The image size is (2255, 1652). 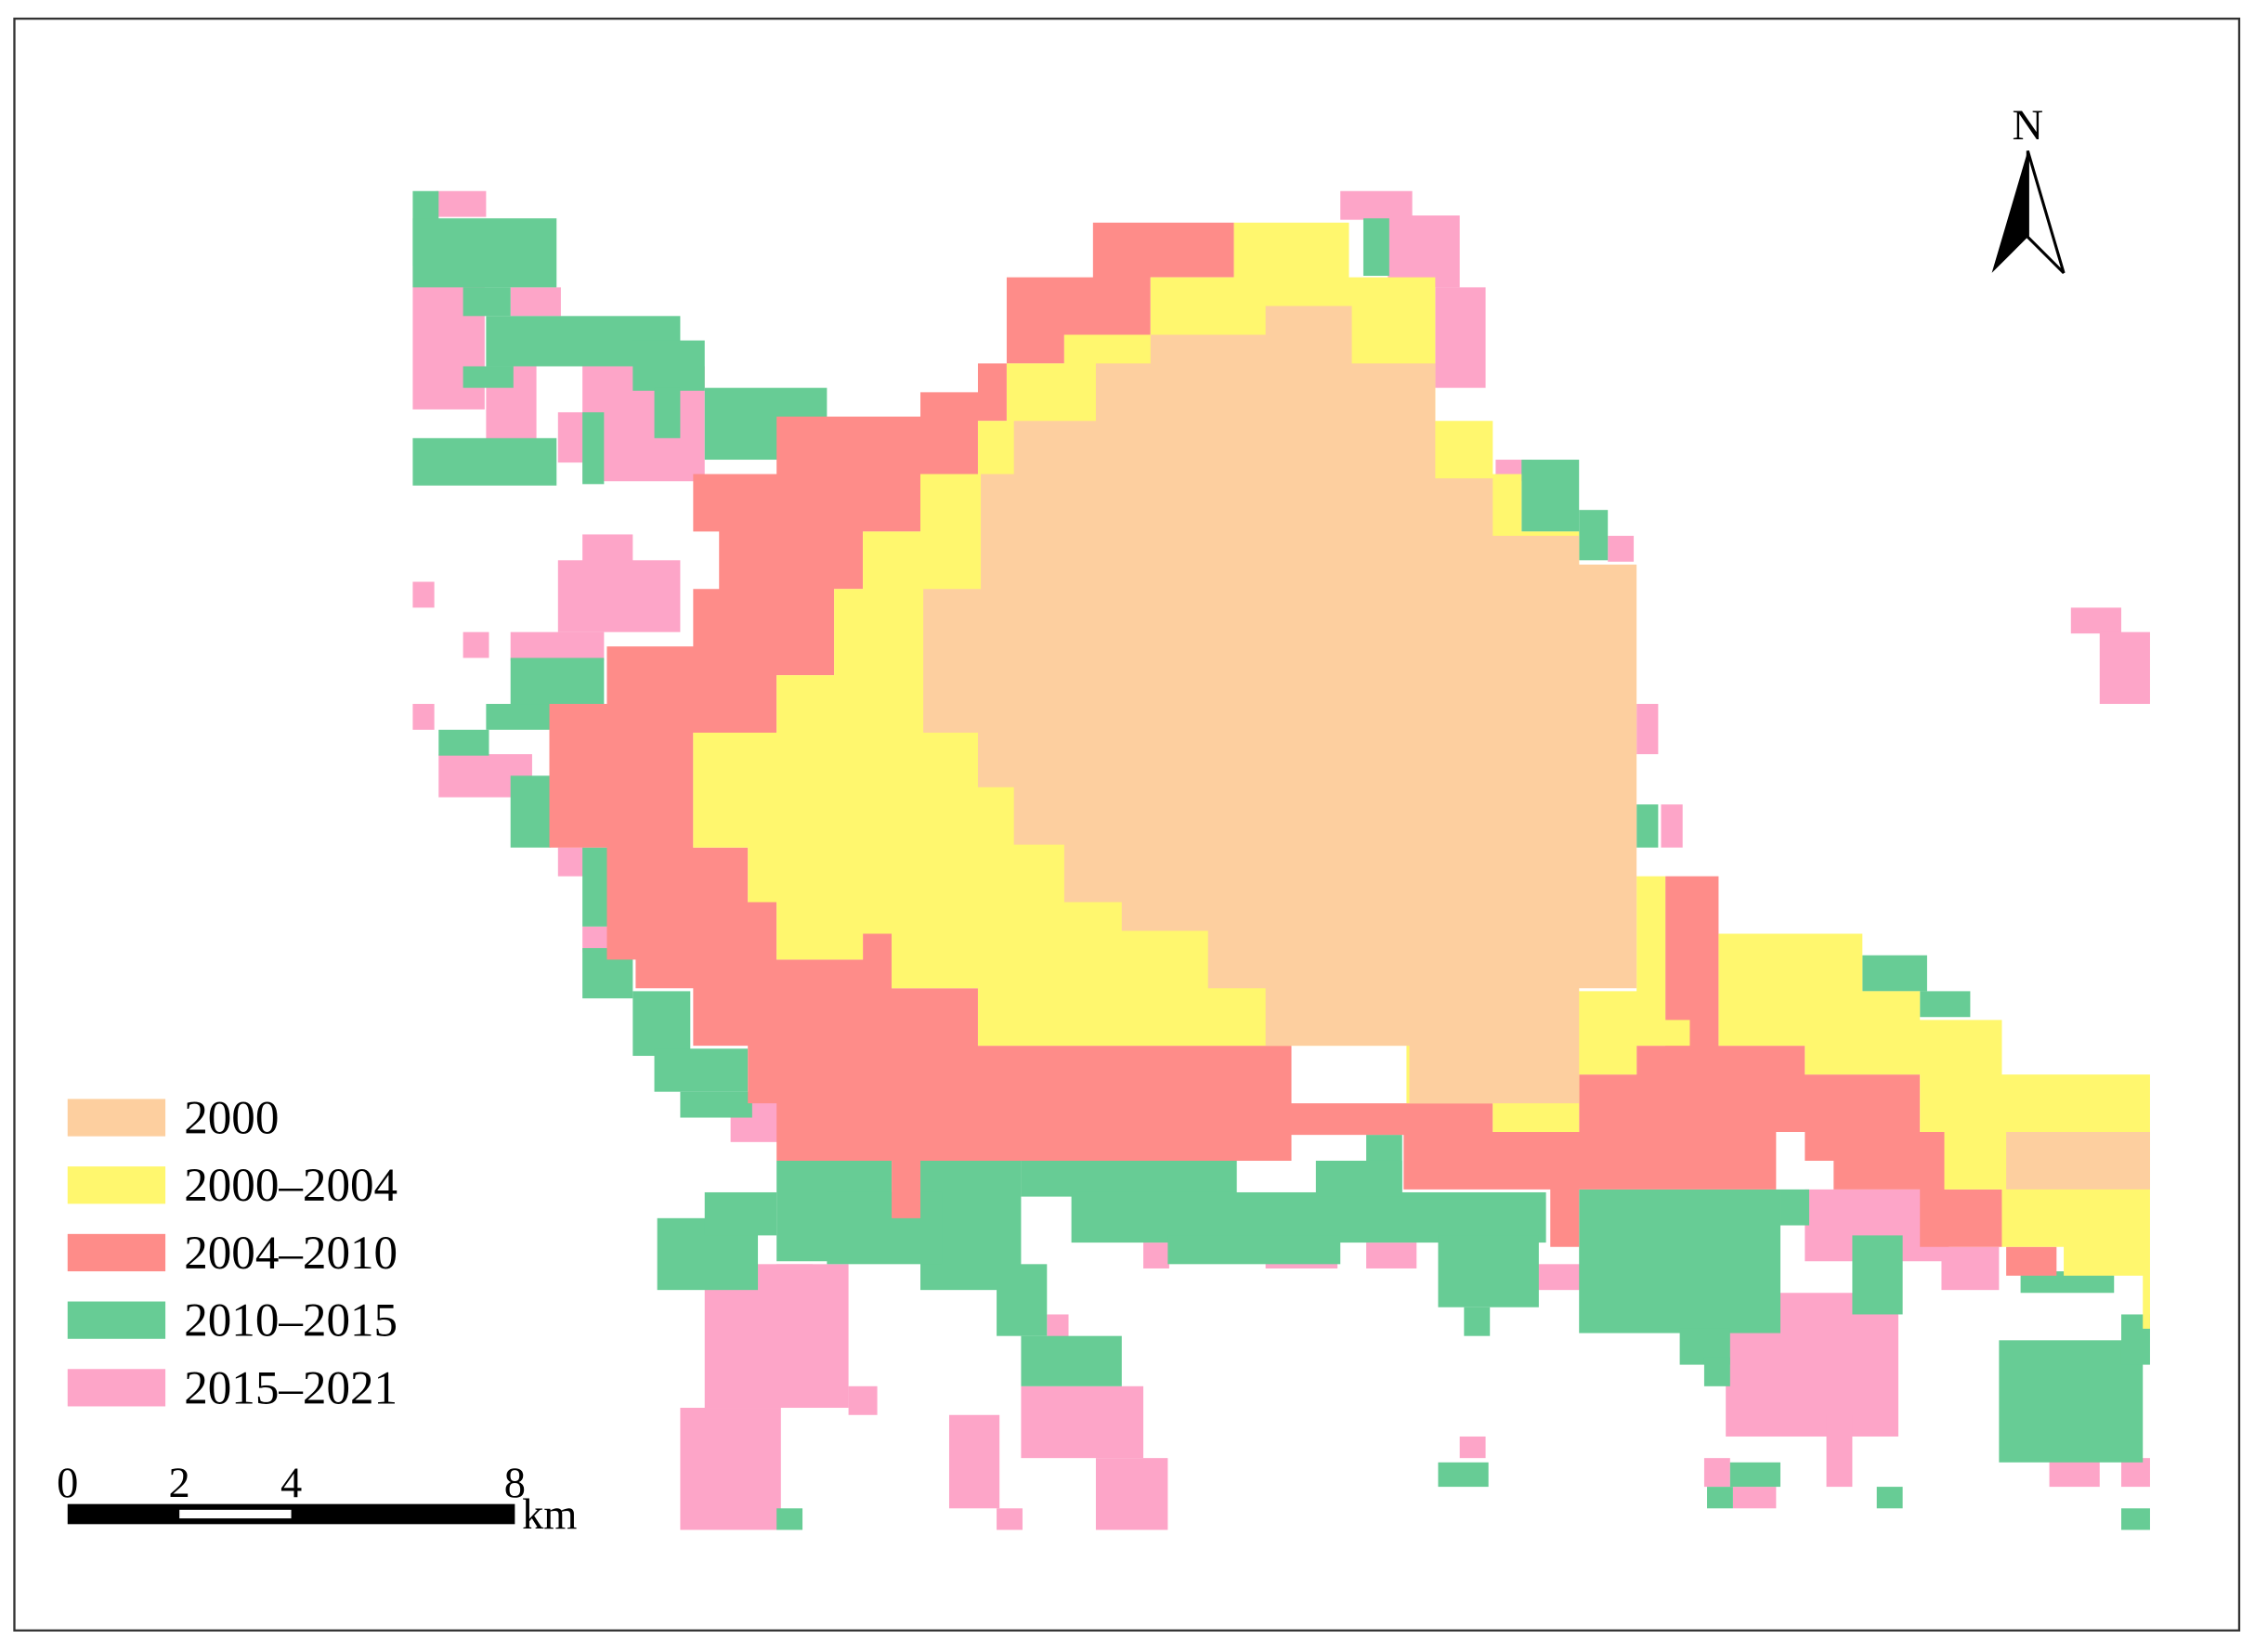 I want to click on north-arrow-right, so click(x=2046, y=213).